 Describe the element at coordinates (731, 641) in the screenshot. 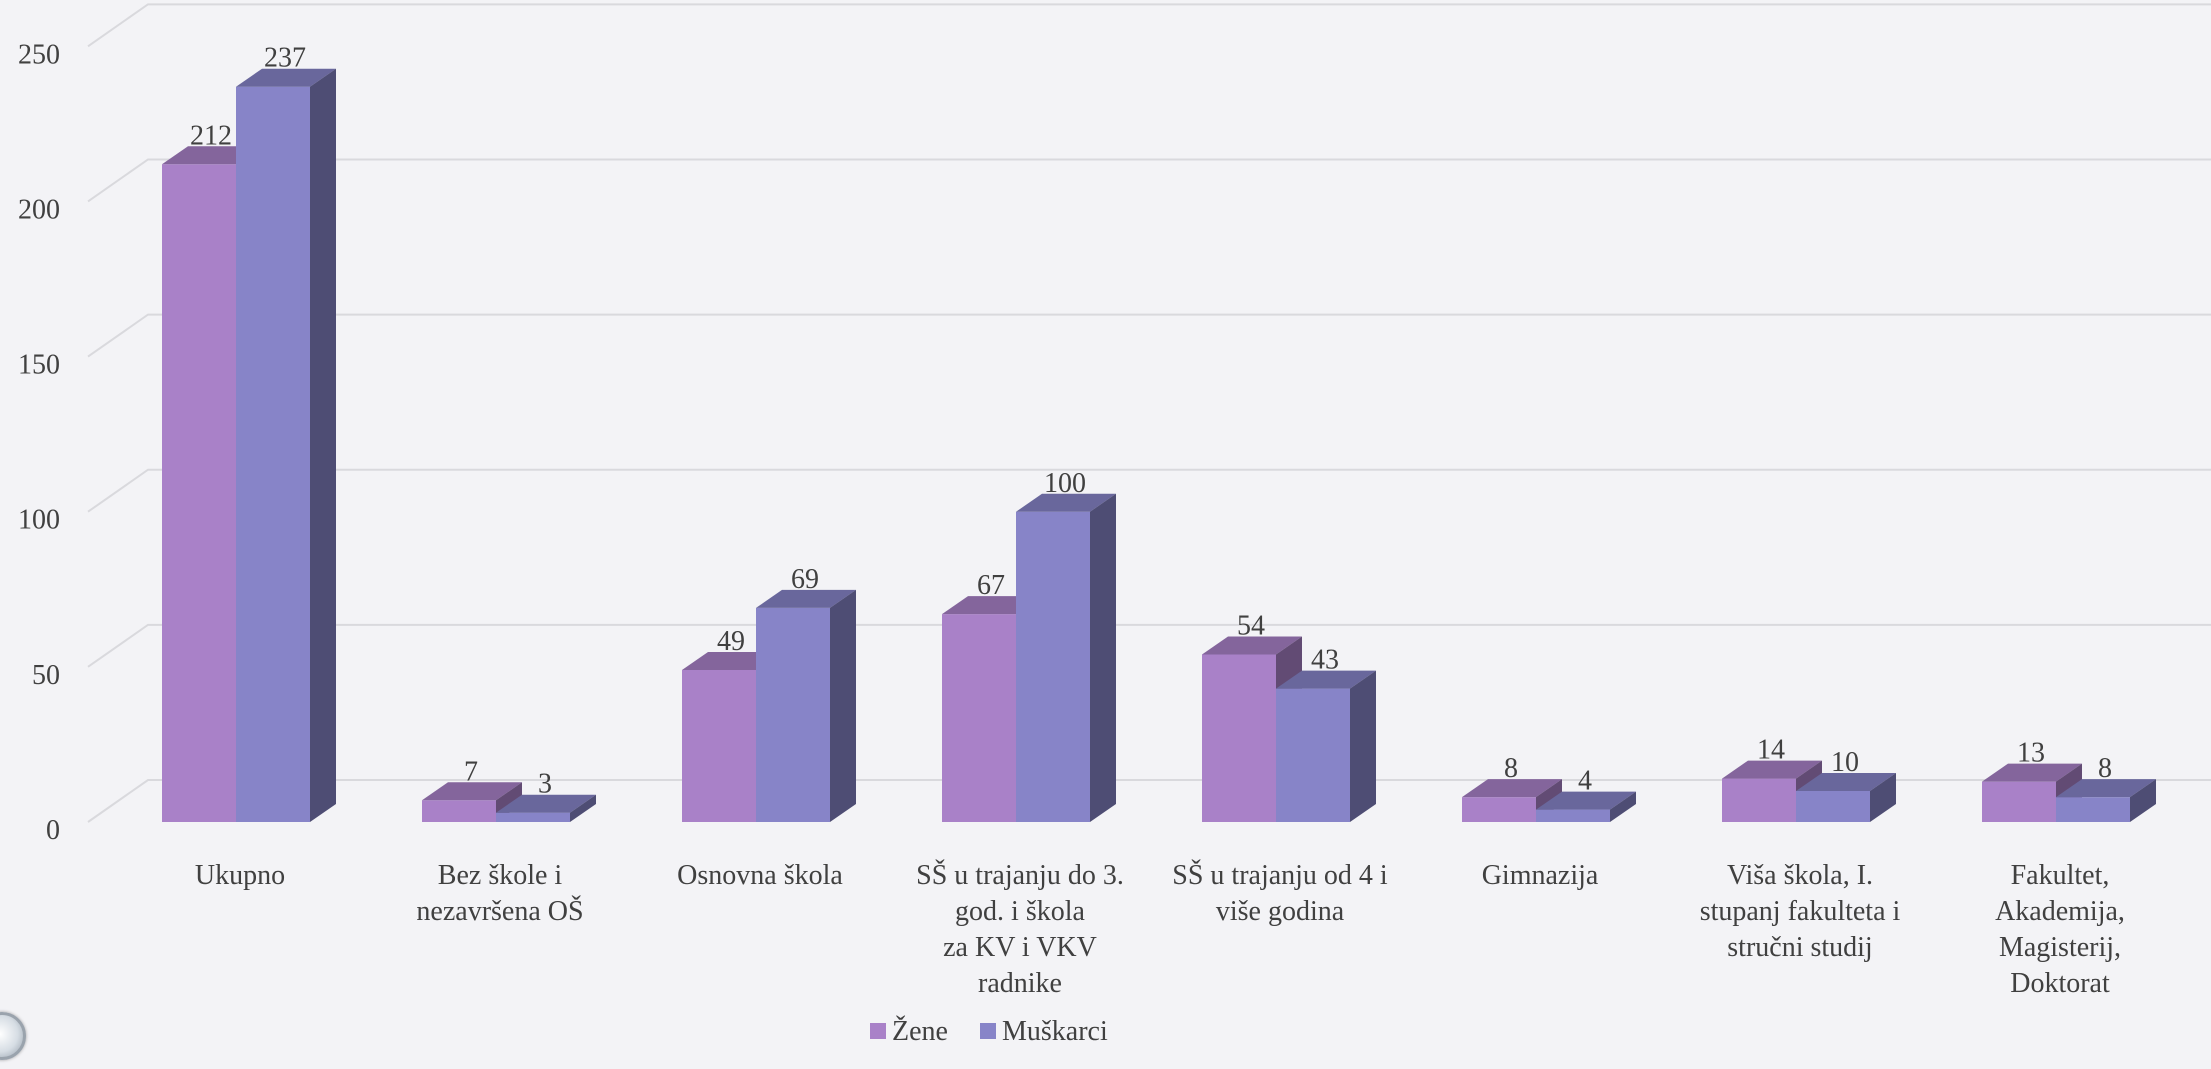

I see `data-label: 49` at that location.